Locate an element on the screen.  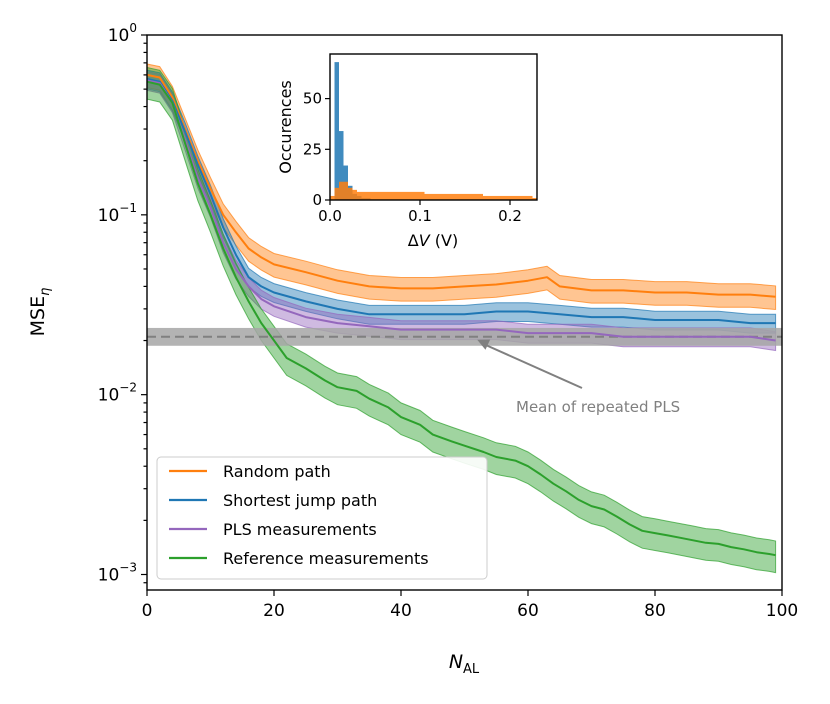
inset-y-ticks: 0 25 50 is located at coordinates (316, 149).